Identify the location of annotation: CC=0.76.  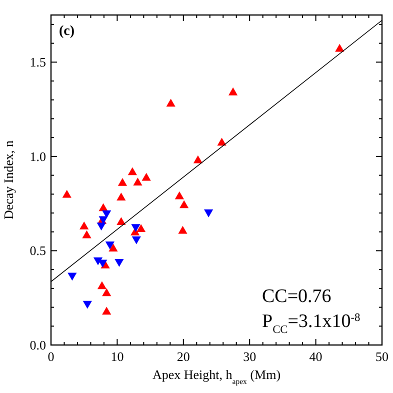
(297, 296).